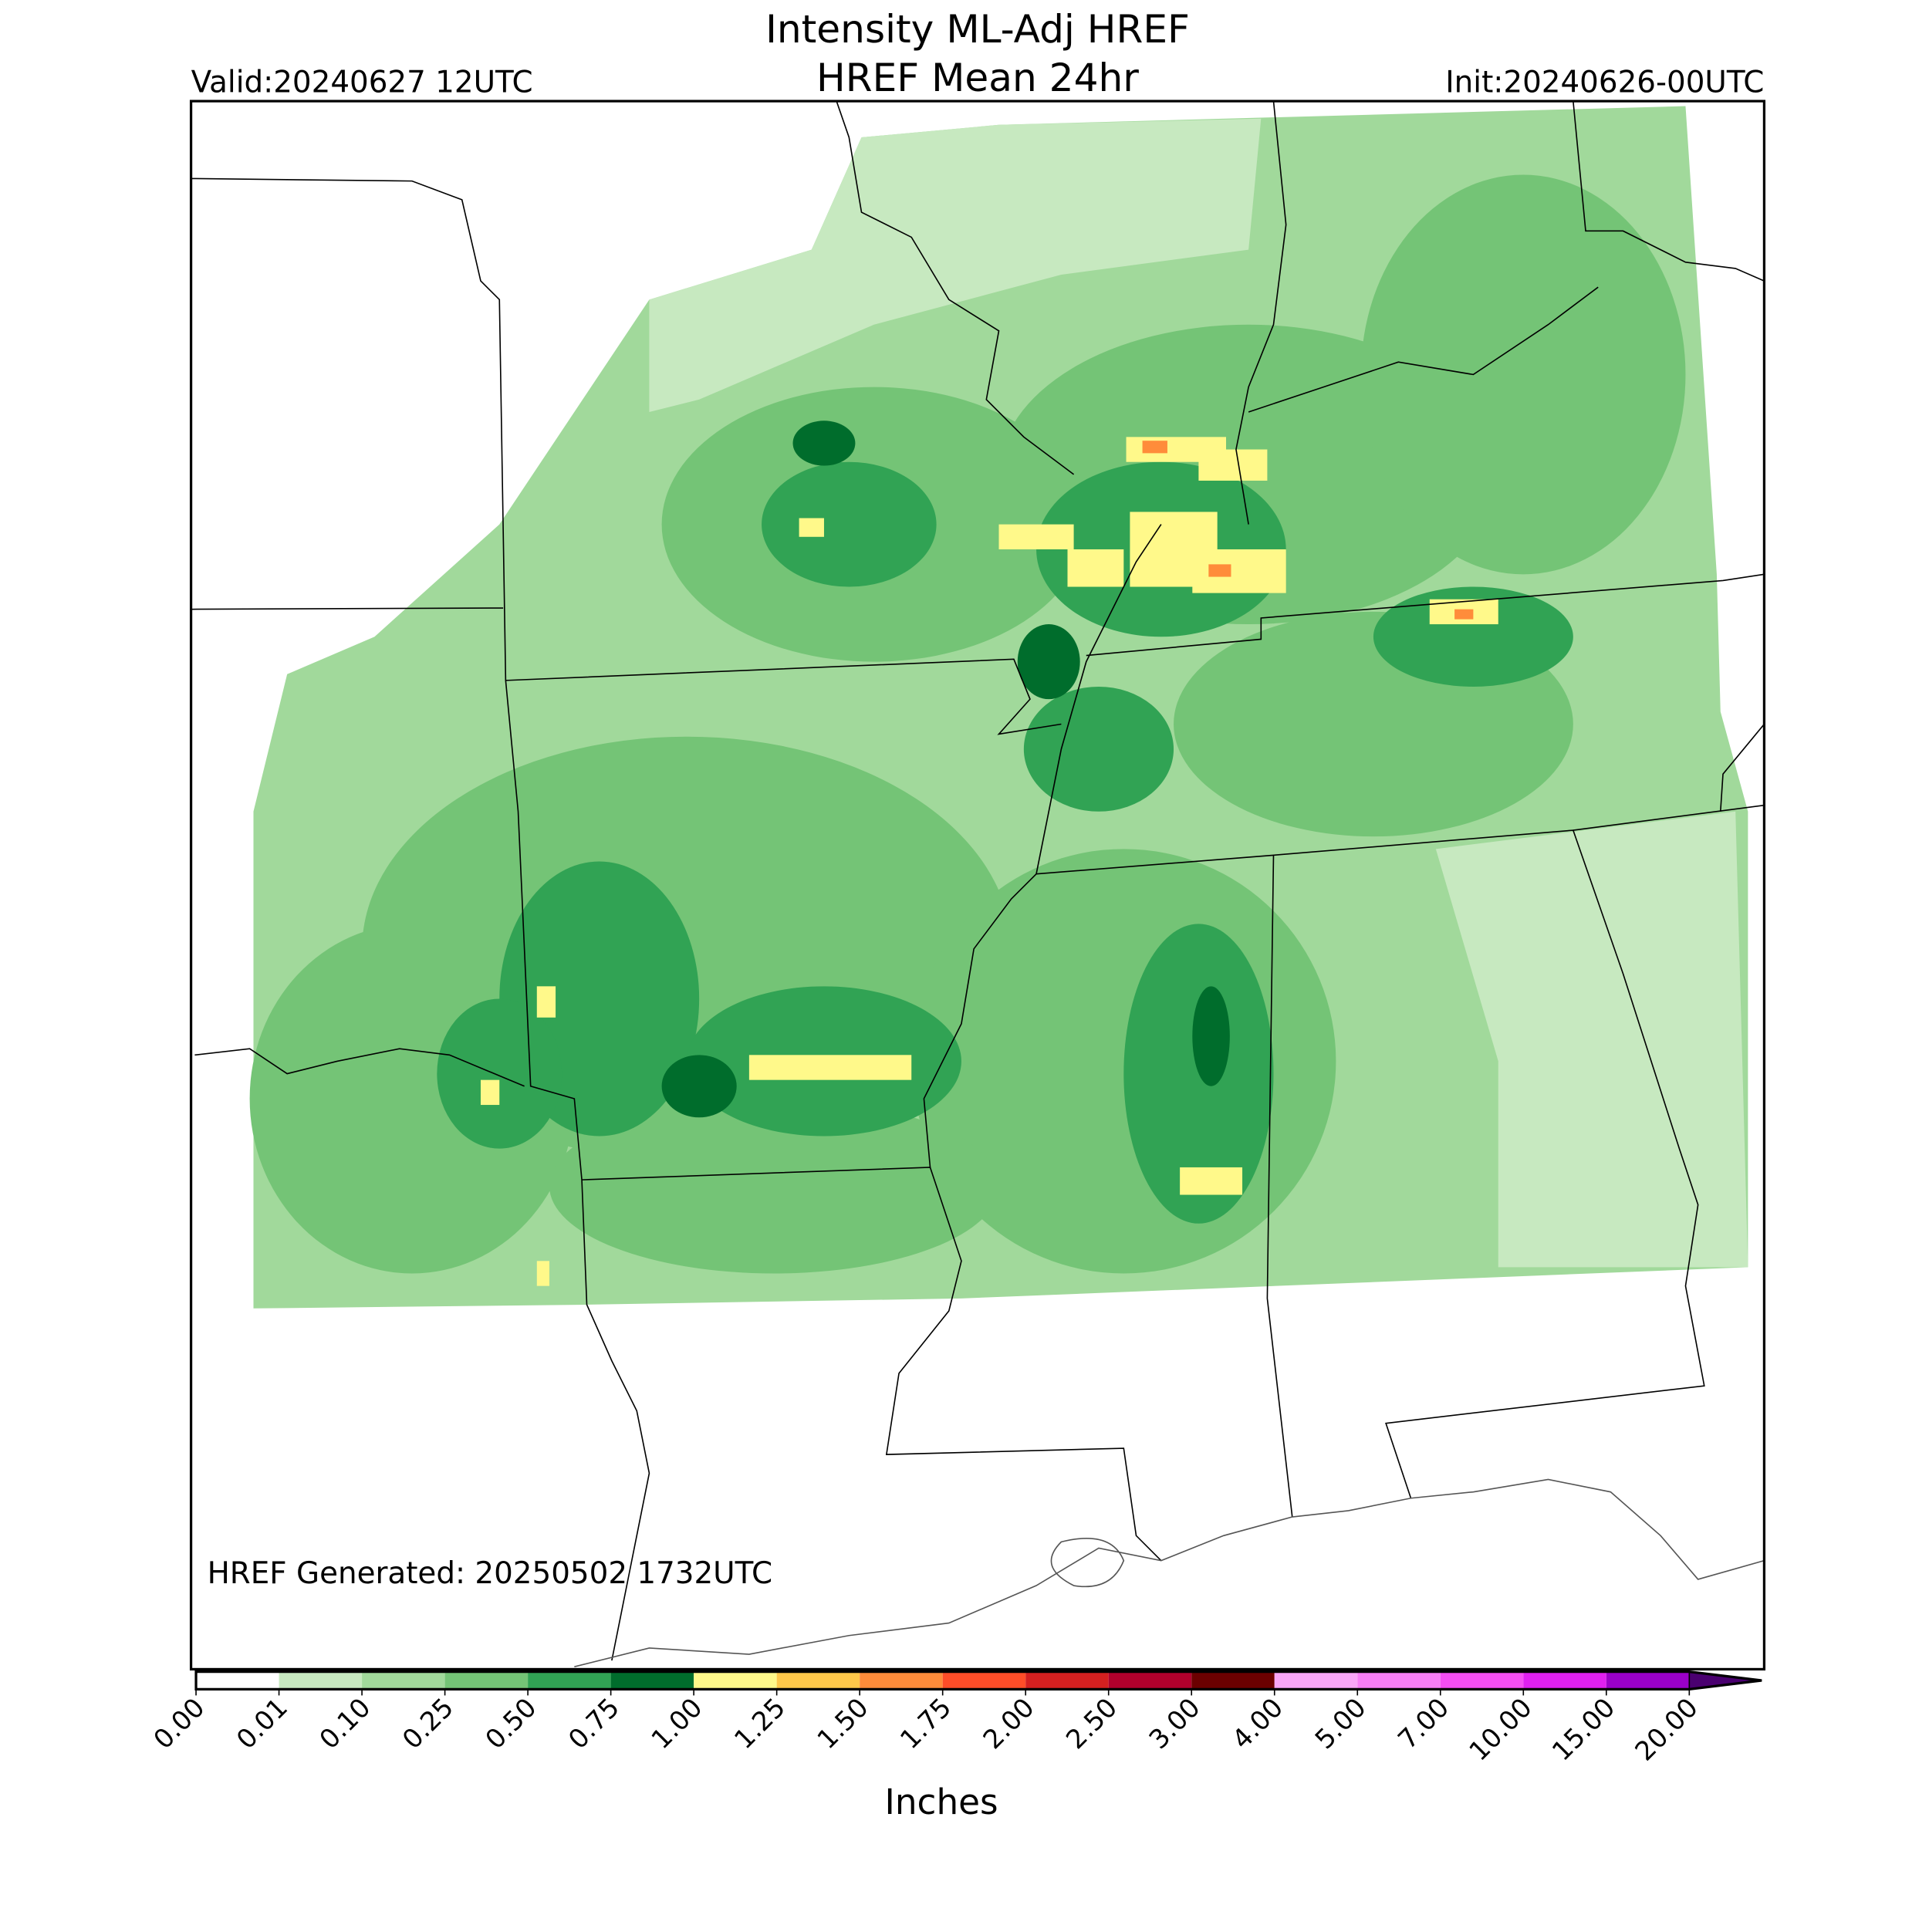 The image size is (1929, 1932). I want to click on colorbar-tick-label: 0.75, so click(594, 1723).